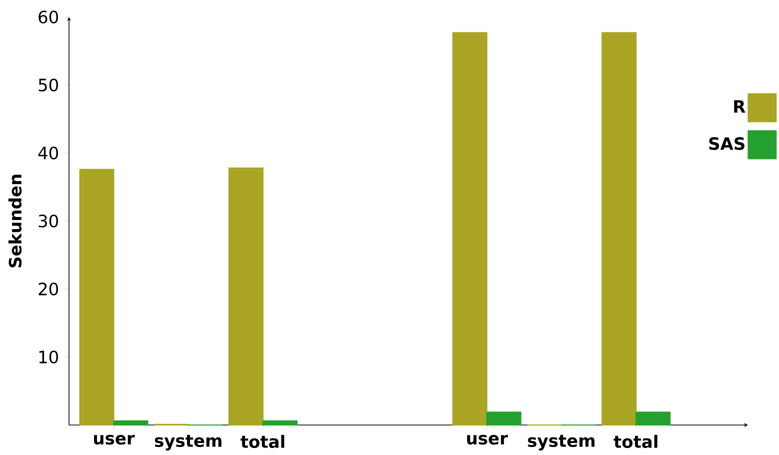 This screenshot has height=455, width=779. Describe the element at coordinates (48, 357) in the screenshot. I see `y-tick-label: 10` at that location.